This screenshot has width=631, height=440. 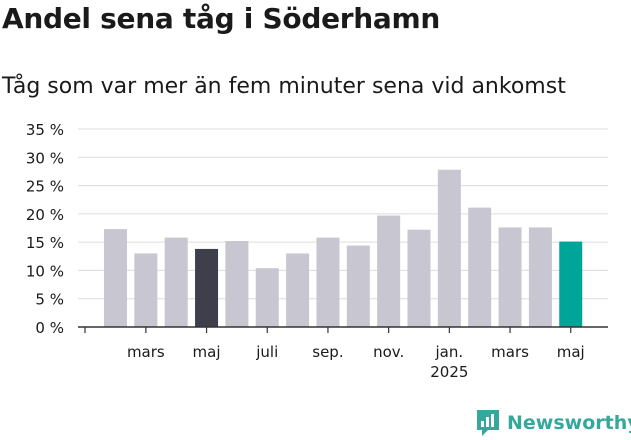 What do you see at coordinates (49, 300) in the screenshot?
I see `y-tick-label: 5 %` at bounding box center [49, 300].